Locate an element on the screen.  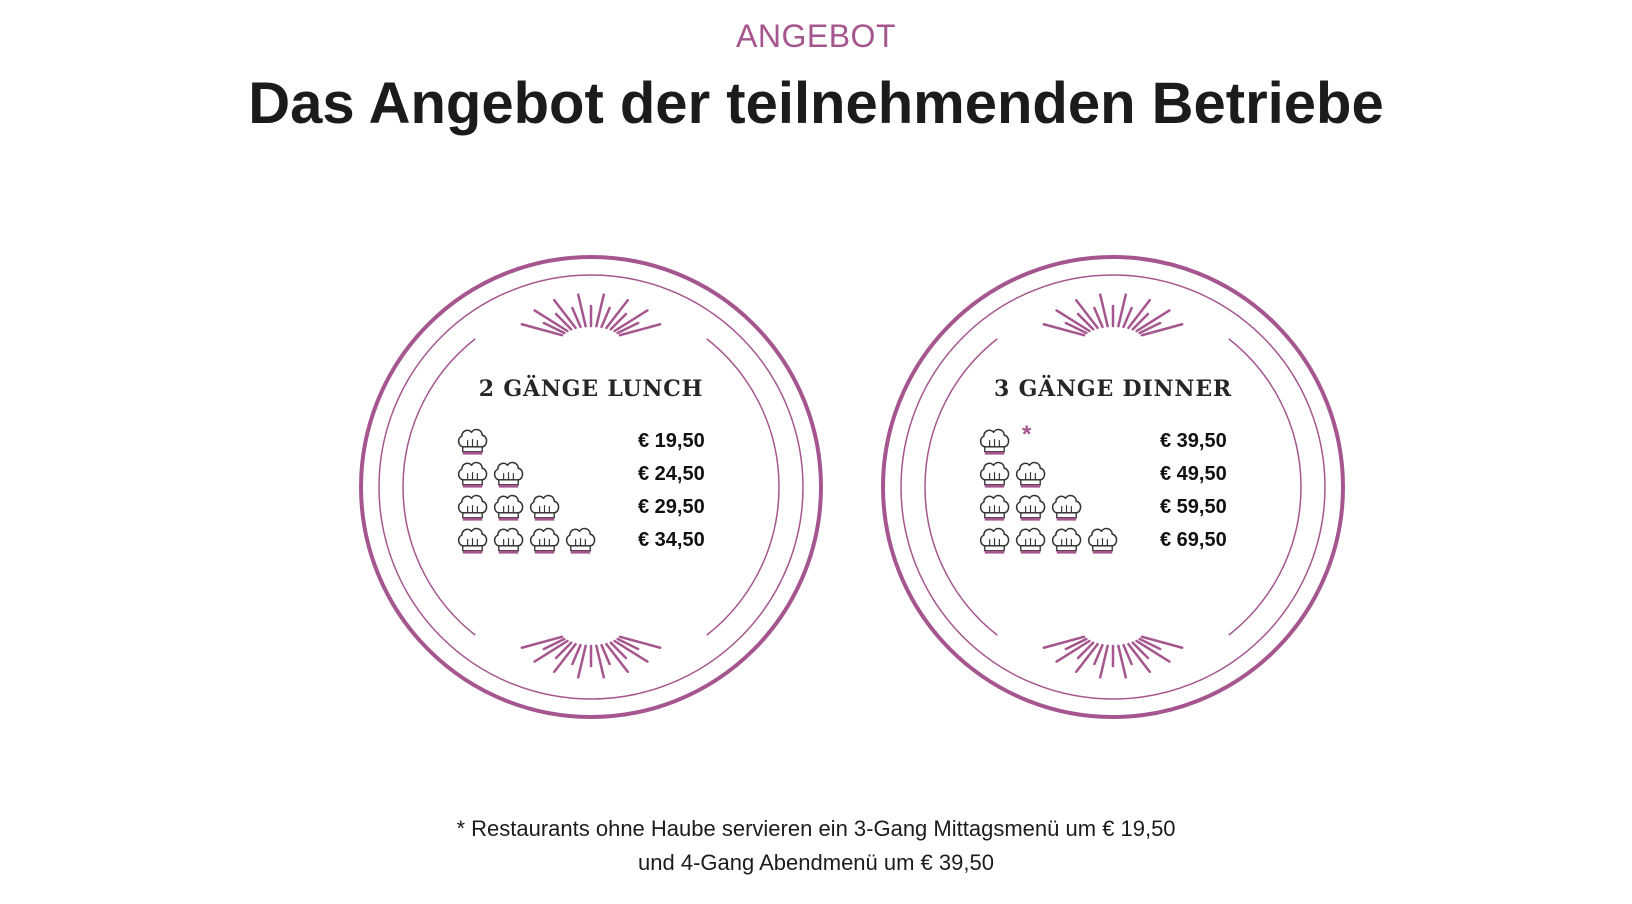
tier-price: € 19,50 is located at coordinates (671, 441).